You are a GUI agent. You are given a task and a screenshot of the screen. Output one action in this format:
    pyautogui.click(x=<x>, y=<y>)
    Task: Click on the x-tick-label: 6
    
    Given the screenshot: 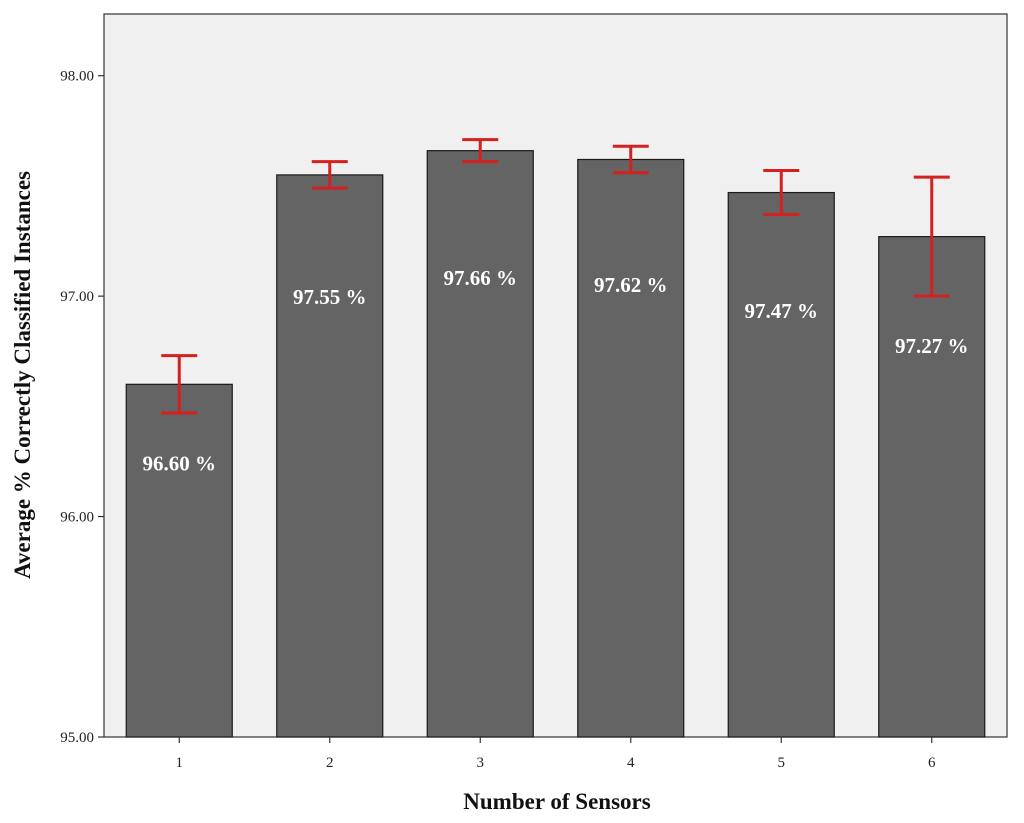 What is the action you would take?
    pyautogui.click(x=932, y=763)
    